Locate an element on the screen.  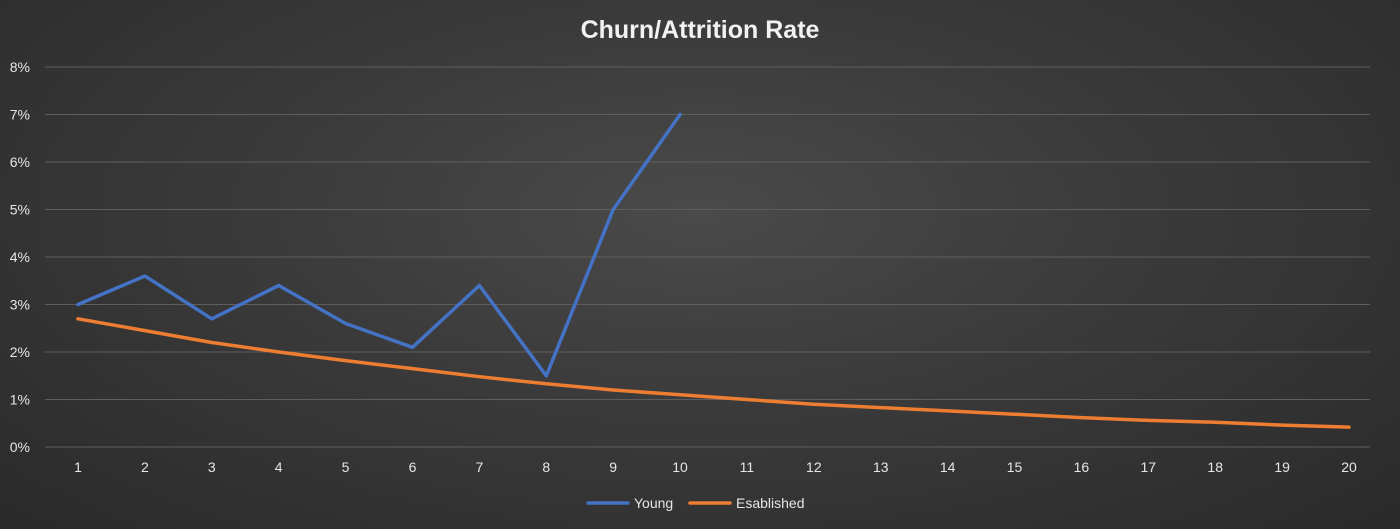
y-tick-label: 2% is located at coordinates (20, 352).